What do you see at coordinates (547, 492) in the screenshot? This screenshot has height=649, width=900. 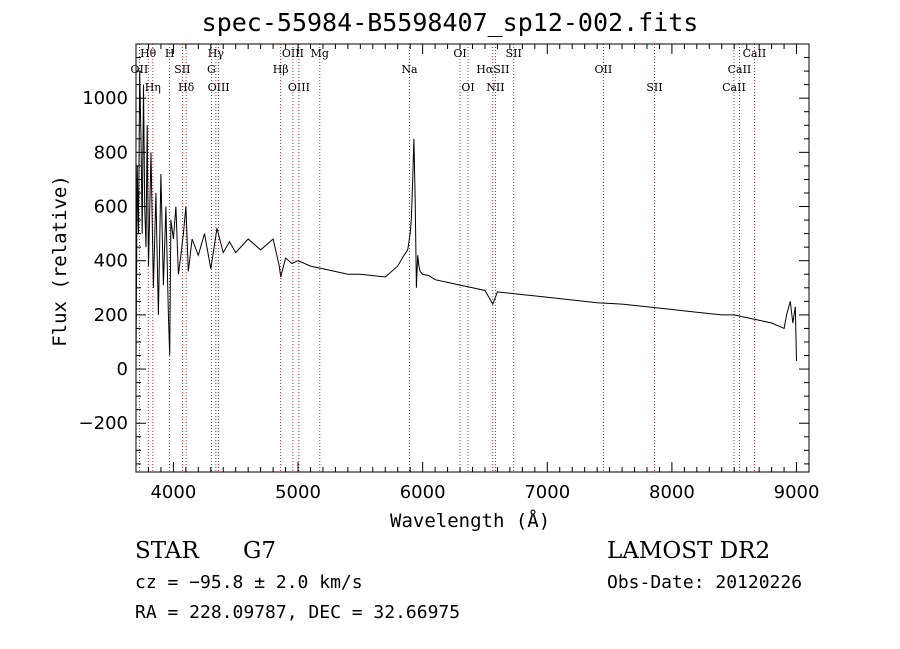 I see `x-tick-label: 7000` at bounding box center [547, 492].